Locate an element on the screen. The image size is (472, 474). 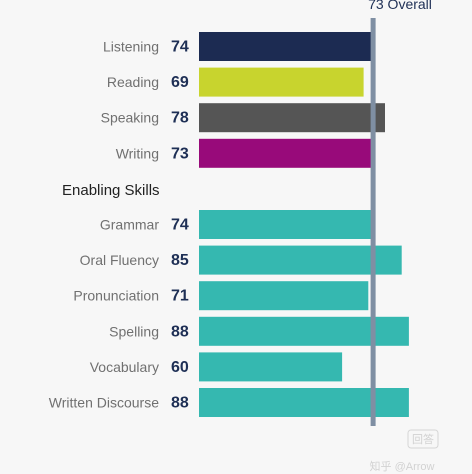
bar-reading is located at coordinates (281, 82).